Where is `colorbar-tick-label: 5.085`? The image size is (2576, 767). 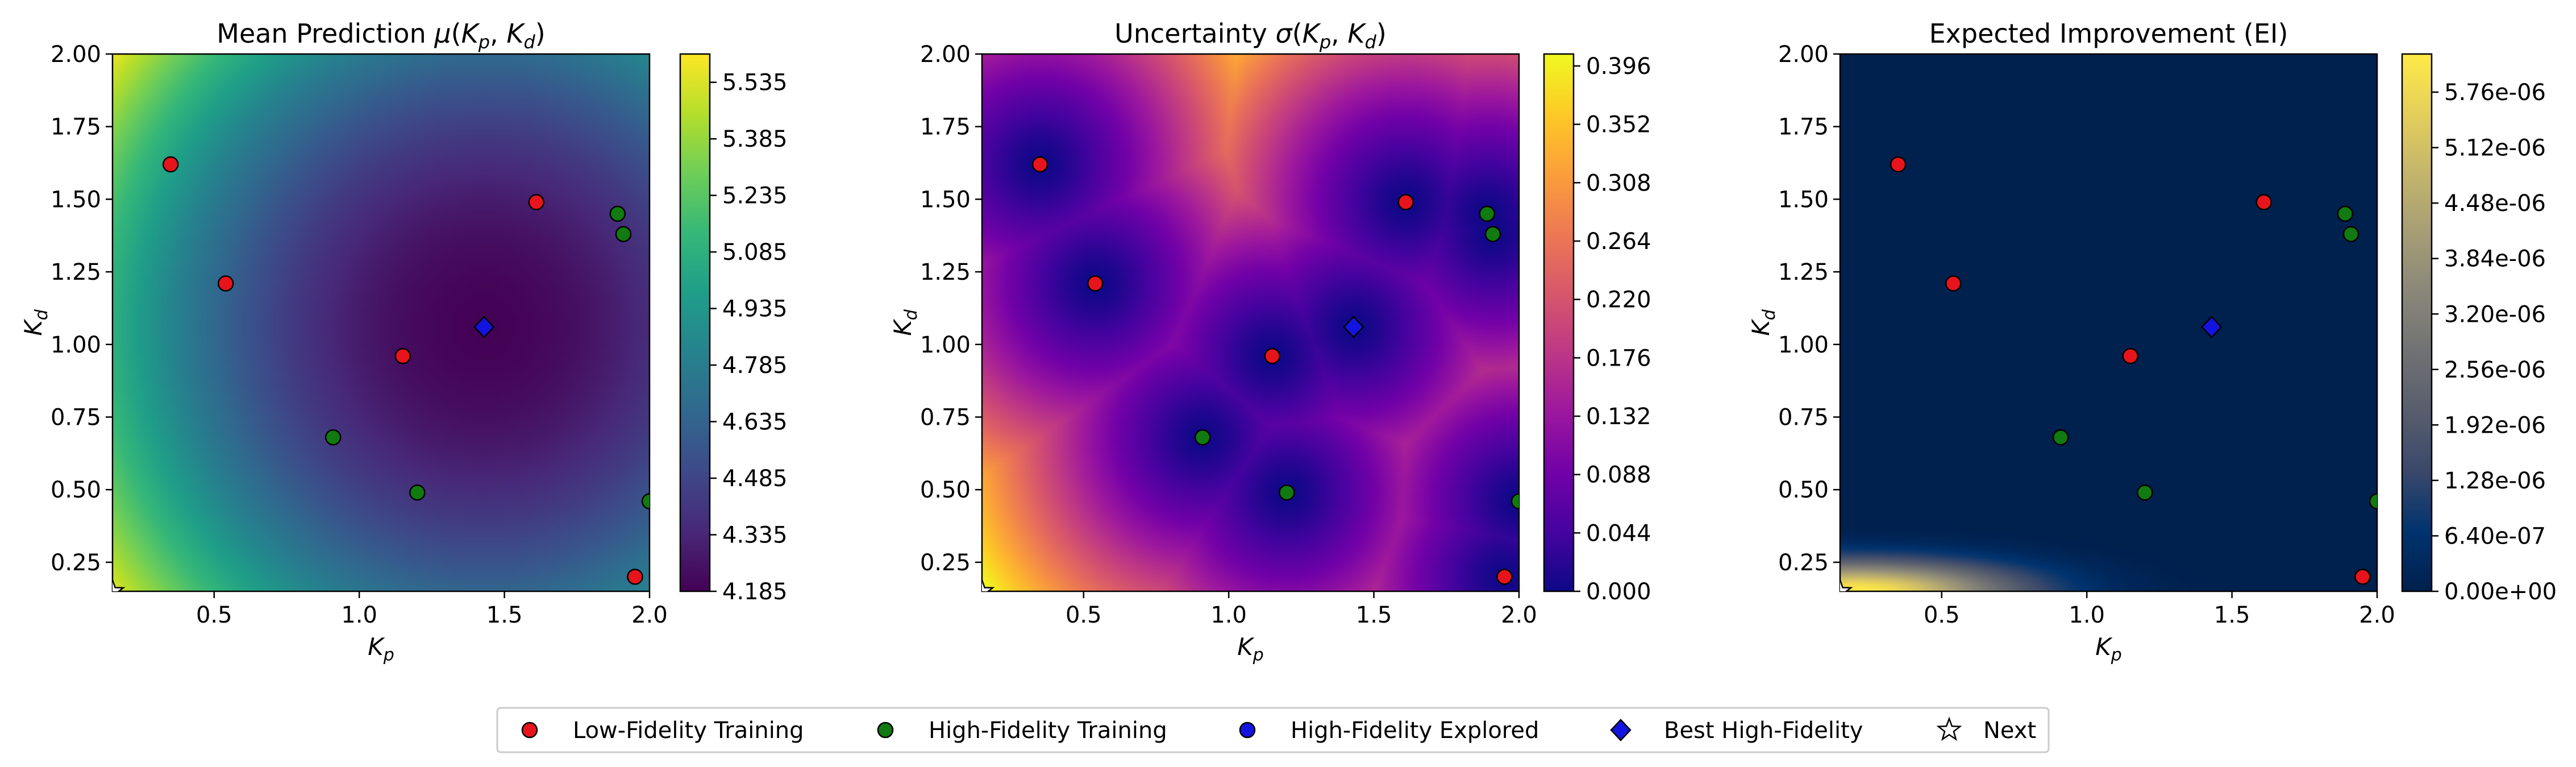
colorbar-tick-label: 5.085 is located at coordinates (755, 252).